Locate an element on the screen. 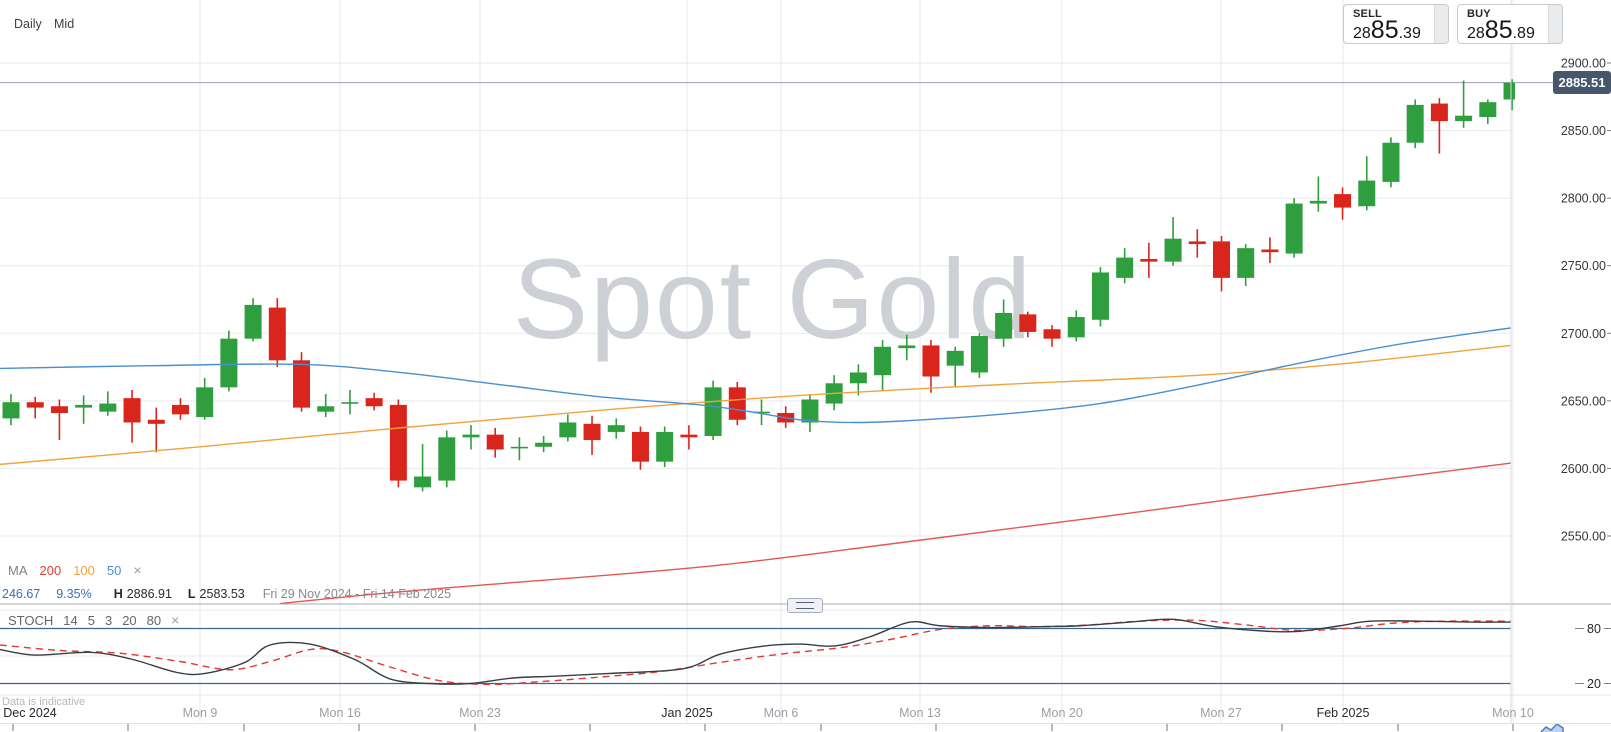  stoch-param-3: 3 is located at coordinates (108, 620).